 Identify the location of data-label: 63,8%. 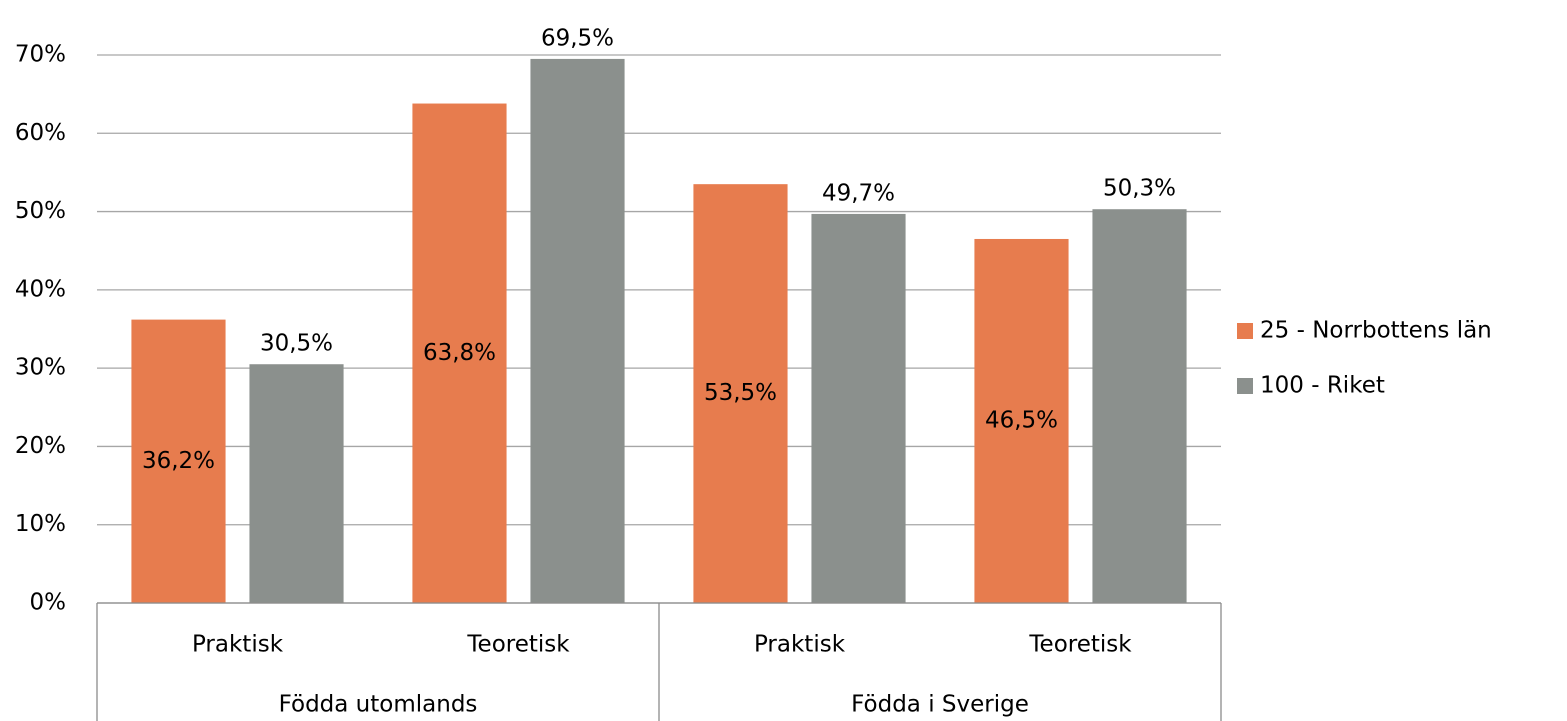
(459, 353).